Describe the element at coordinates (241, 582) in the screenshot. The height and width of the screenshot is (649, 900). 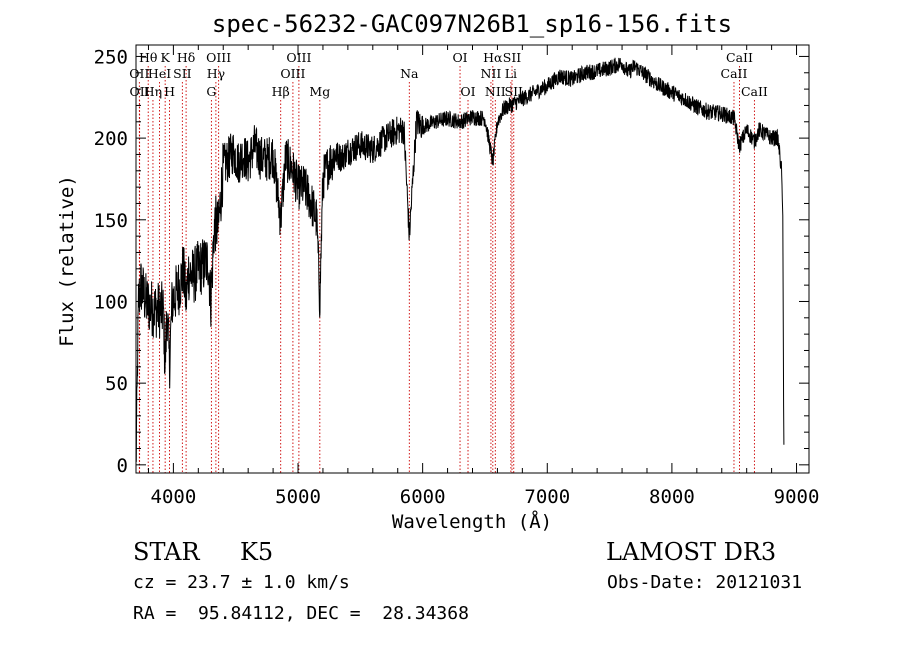
I see `redshift-line: cz = 23.7 ± 1.0 km/s` at that location.